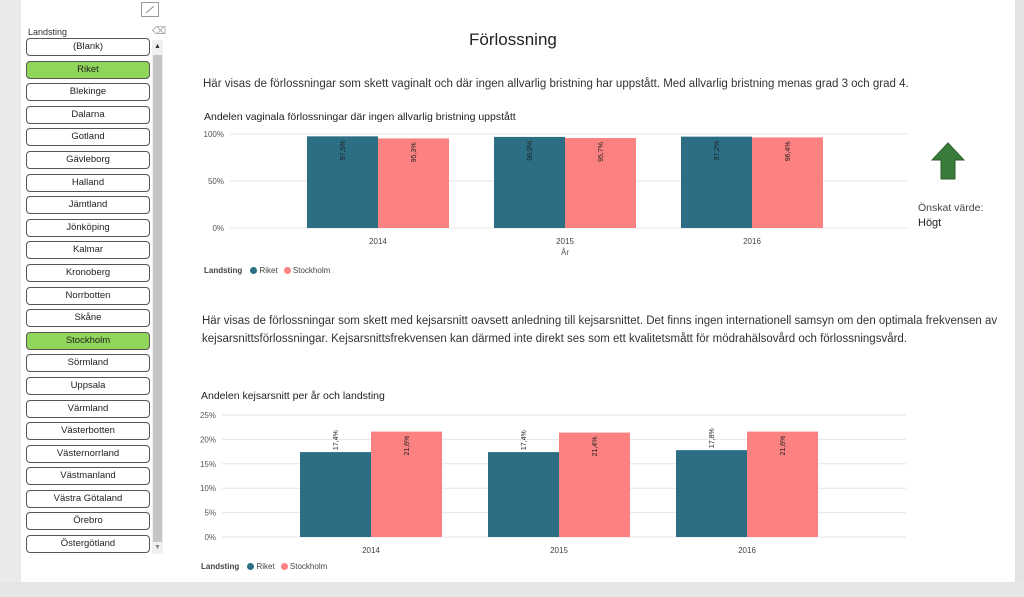 This screenshot has width=1024, height=597. Describe the element at coordinates (88, 69) in the screenshot. I see `slicer-item: Riket` at that location.